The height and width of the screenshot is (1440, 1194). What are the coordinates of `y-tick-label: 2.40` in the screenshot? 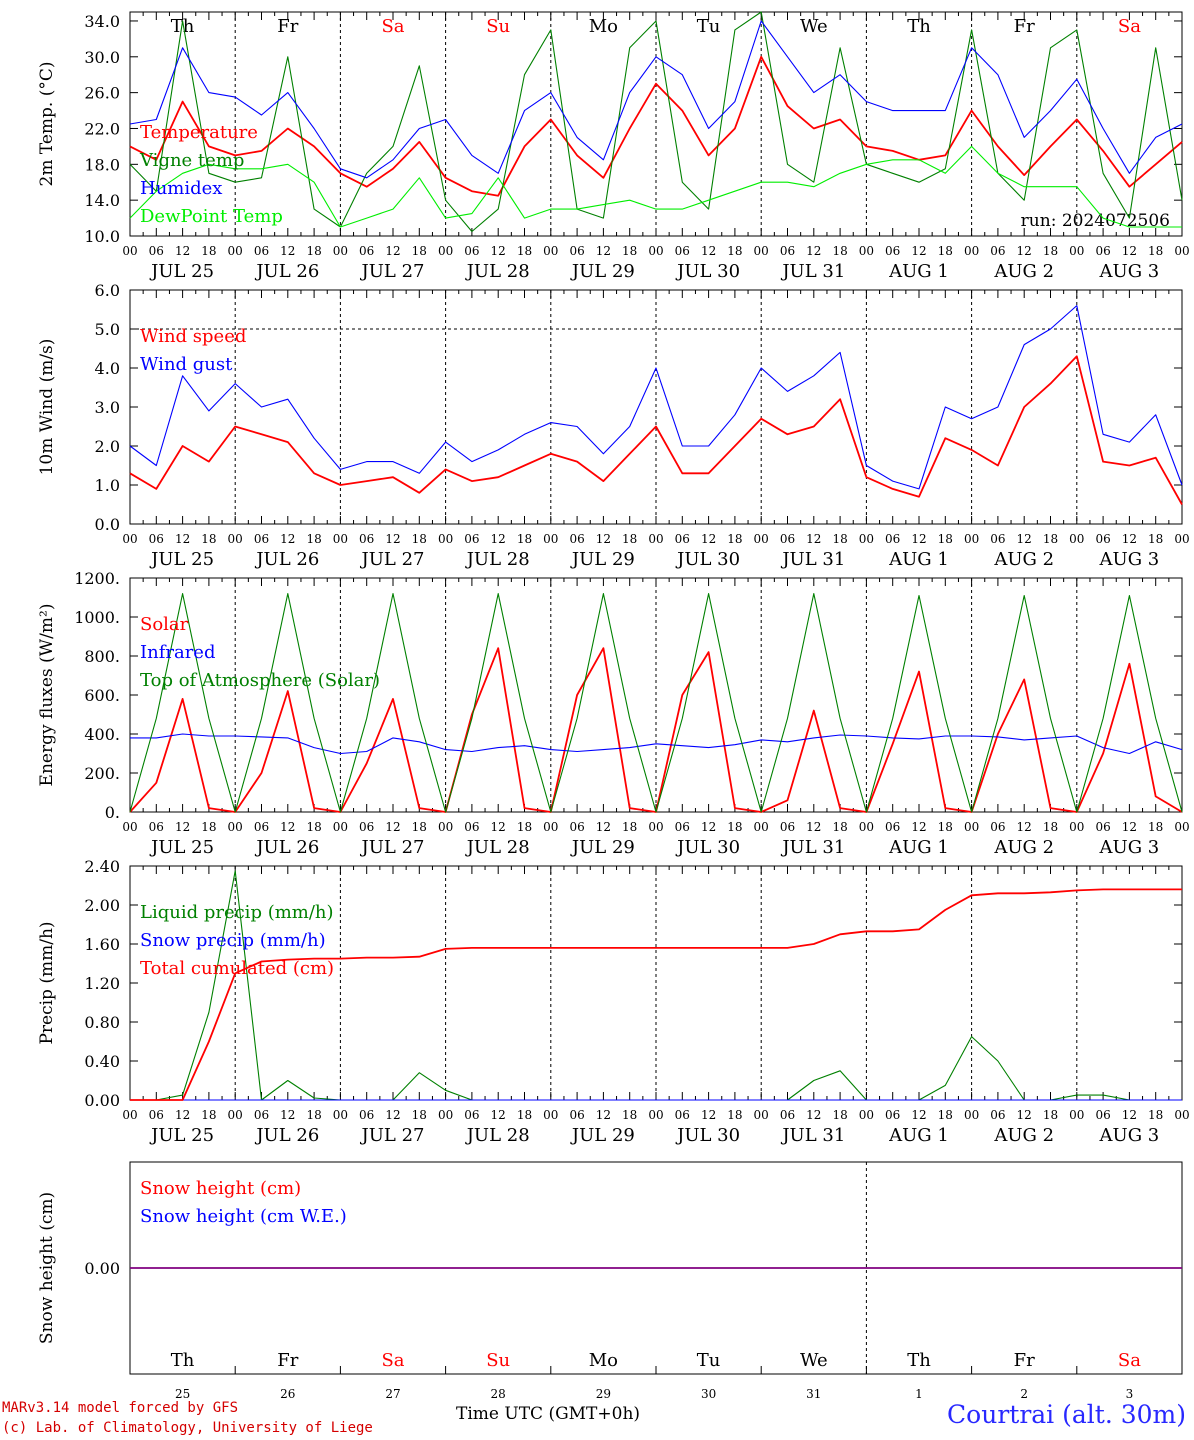 It's located at (102, 866).